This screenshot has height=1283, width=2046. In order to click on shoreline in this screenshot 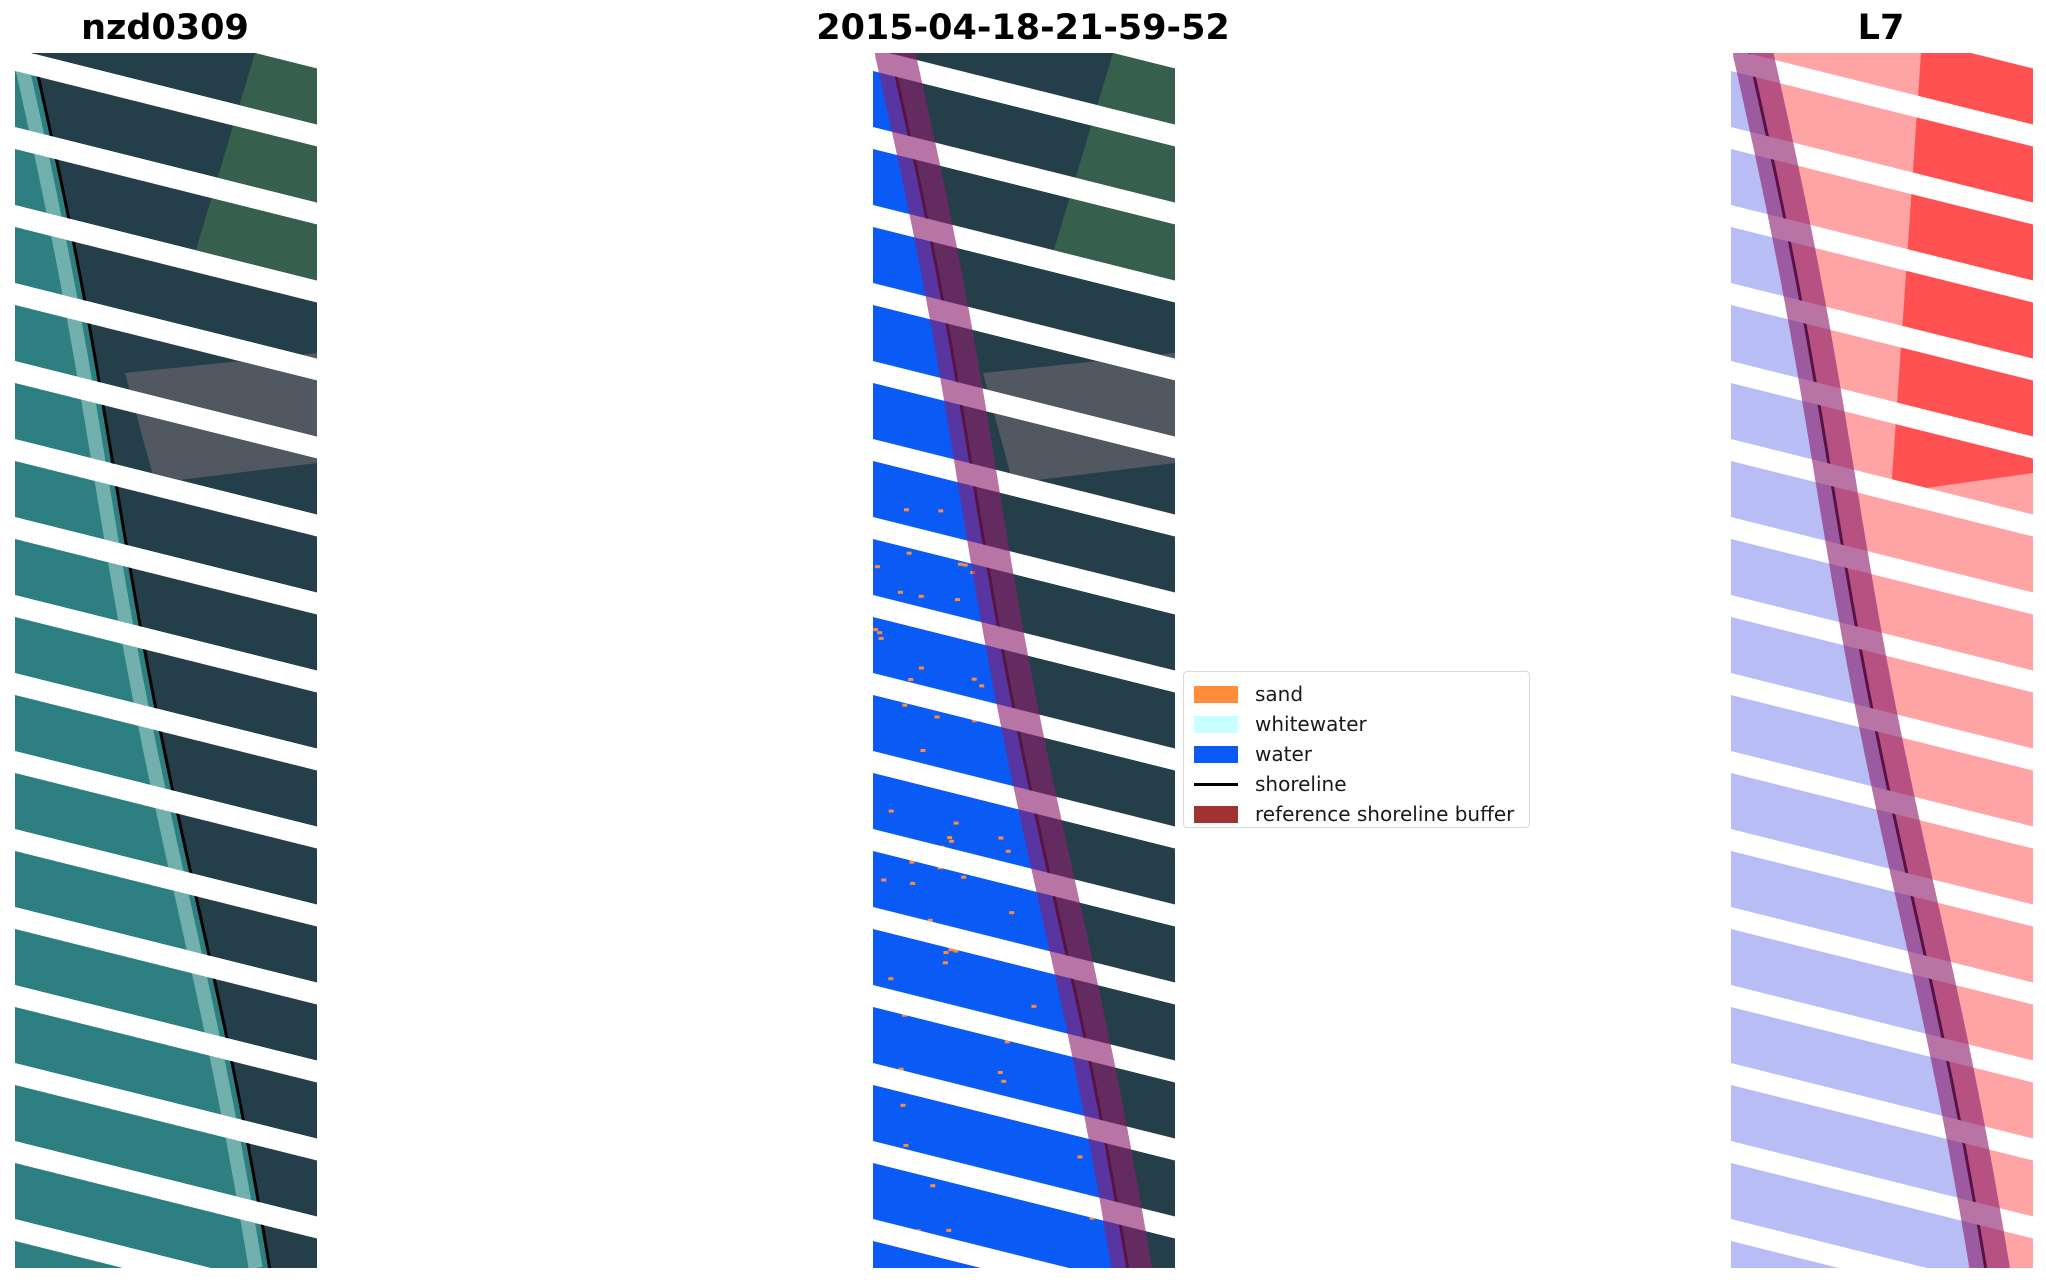, I will do `click(151, 660)`.